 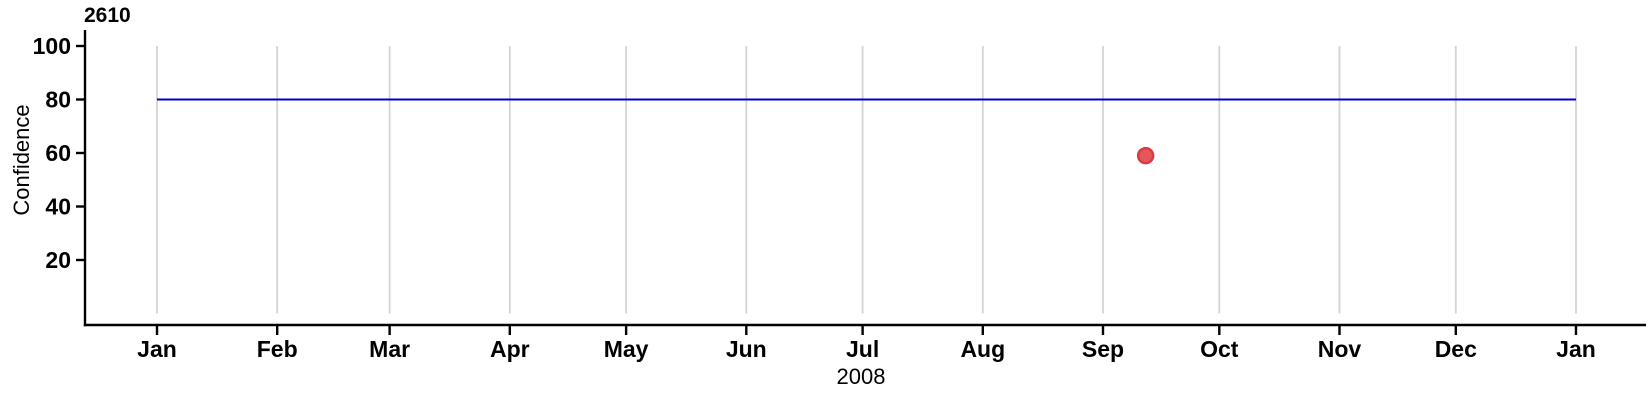 I want to click on y-tick-label-60: 60, so click(x=58, y=153).